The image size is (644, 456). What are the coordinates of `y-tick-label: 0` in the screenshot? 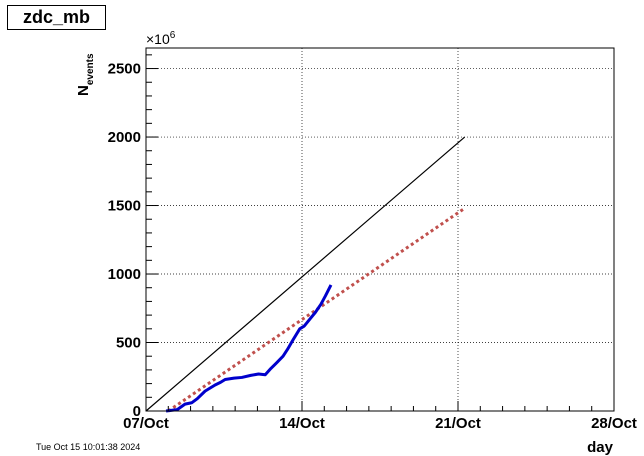 It's located at (137, 411).